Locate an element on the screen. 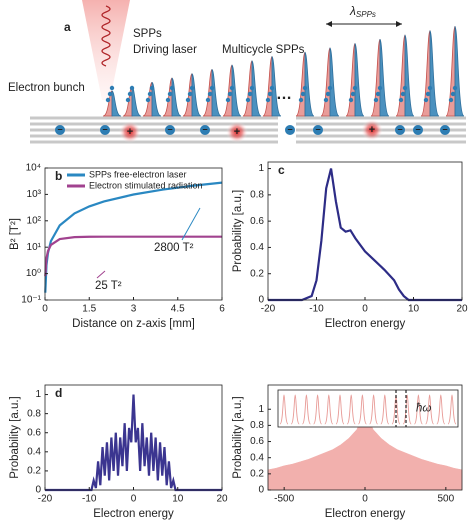  y-axis-label: B² [T²] is located at coordinates (15, 234).